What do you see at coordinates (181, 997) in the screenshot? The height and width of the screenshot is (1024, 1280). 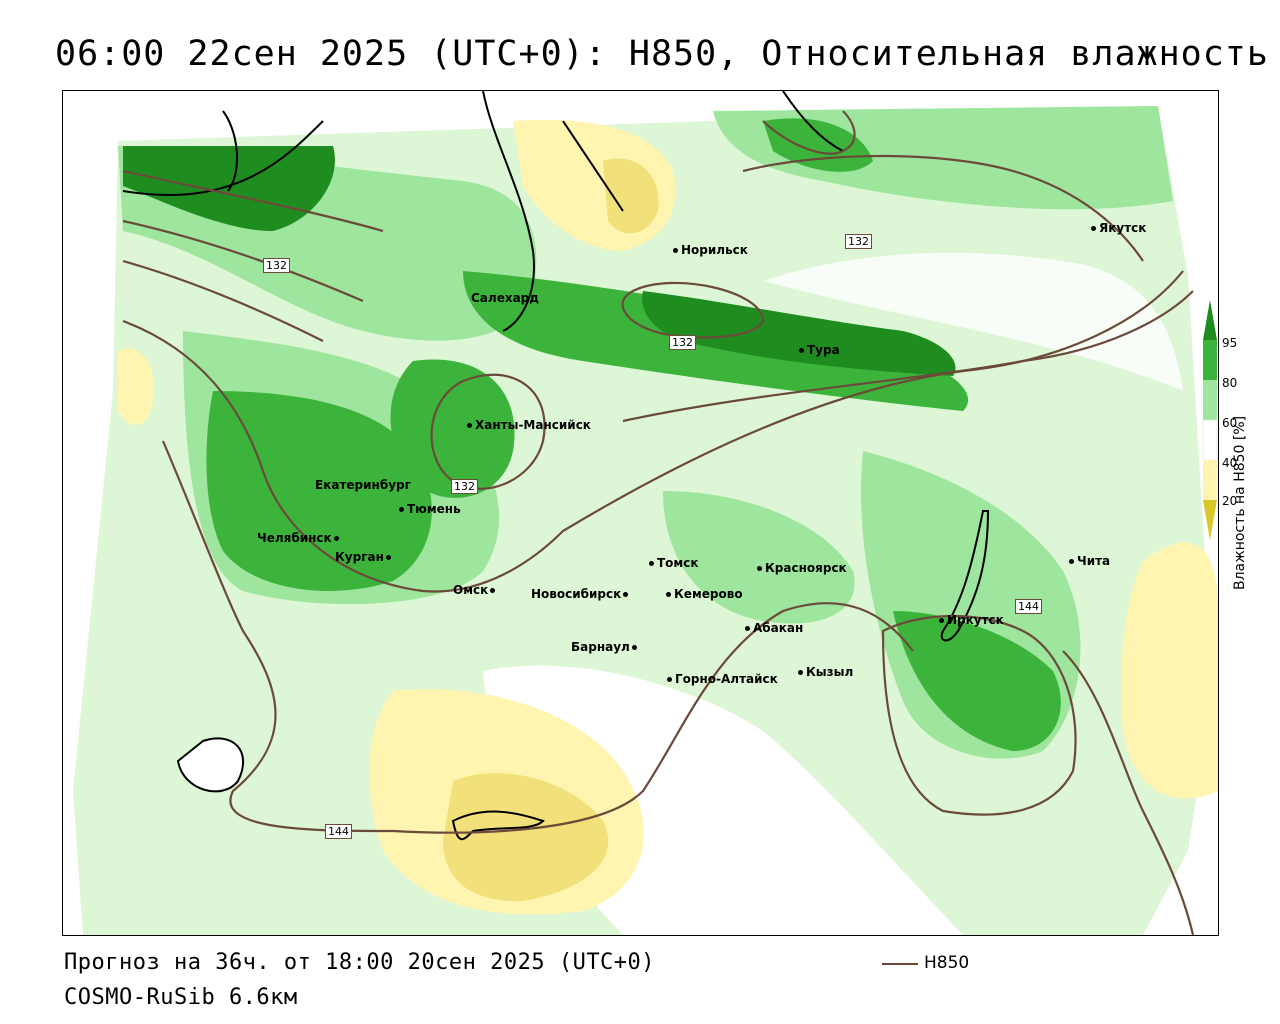 I see `model-name: COSMO-RuSib 6.6км` at bounding box center [181, 997].